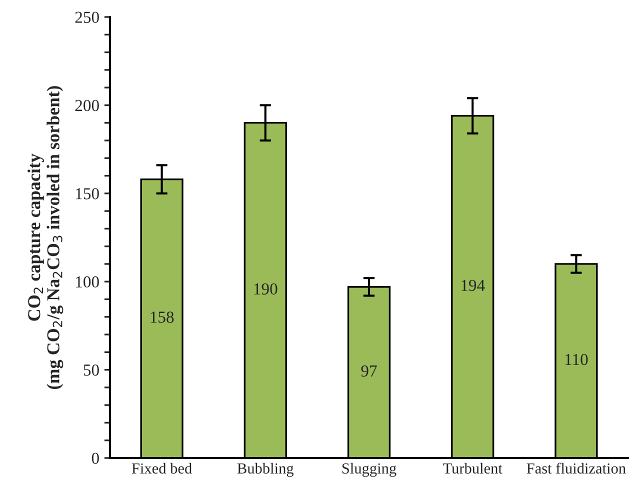  What do you see at coordinates (369, 371) in the screenshot?
I see `data-label: 97` at bounding box center [369, 371].